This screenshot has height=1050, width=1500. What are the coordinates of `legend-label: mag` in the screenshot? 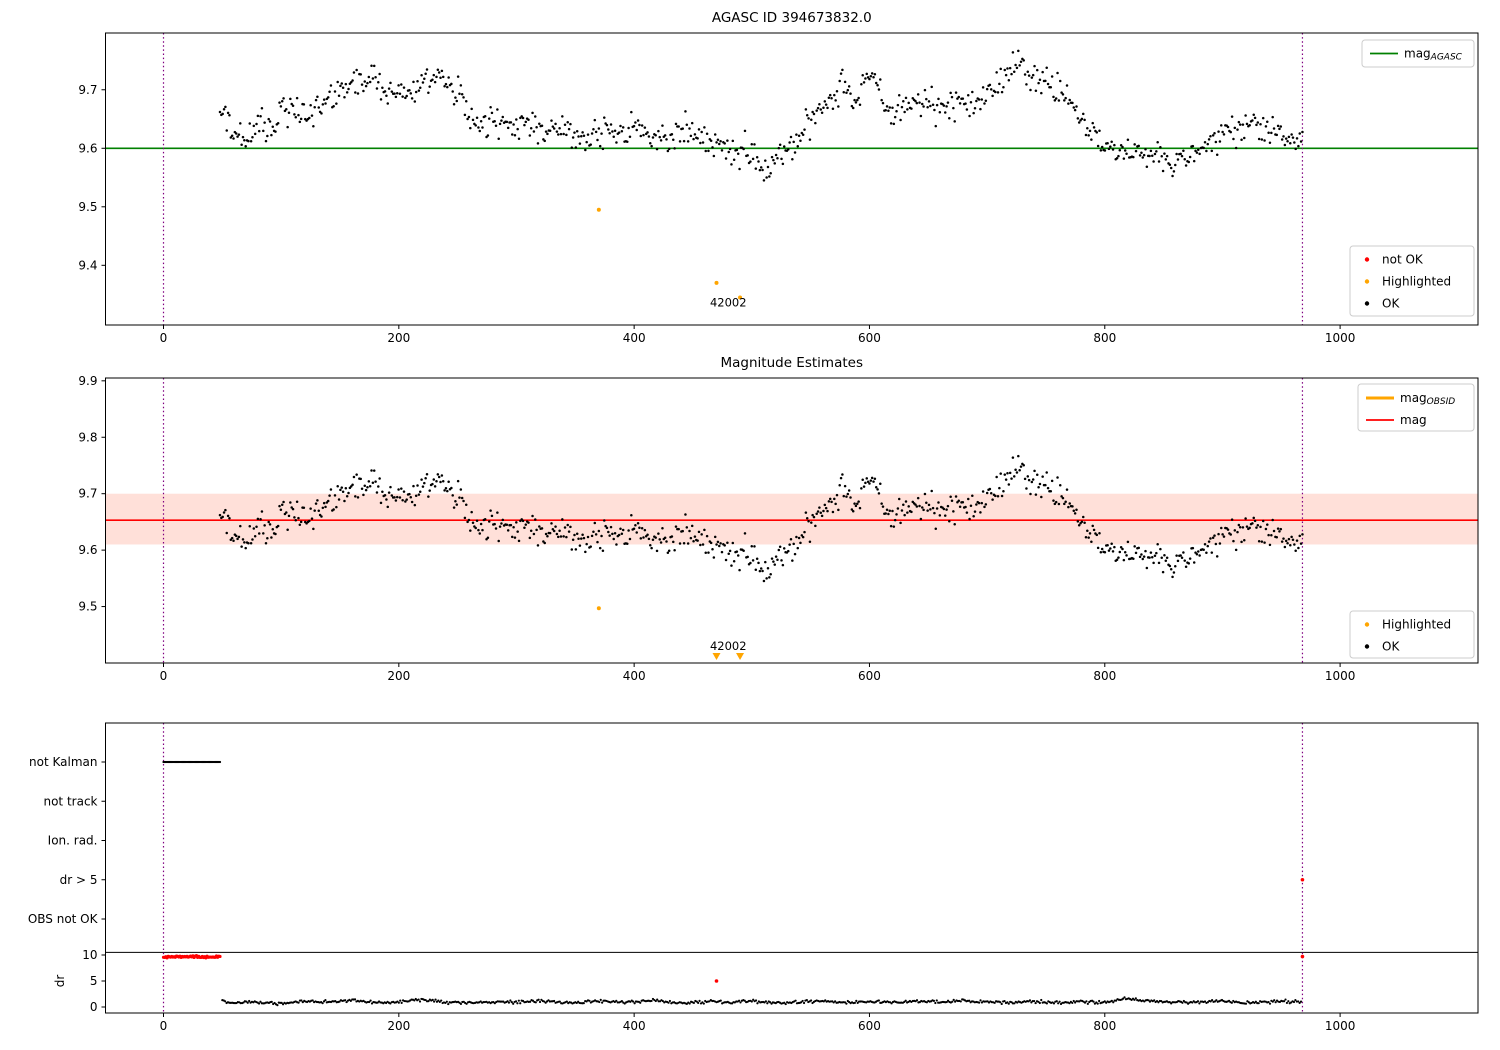 It's located at (1413, 420).